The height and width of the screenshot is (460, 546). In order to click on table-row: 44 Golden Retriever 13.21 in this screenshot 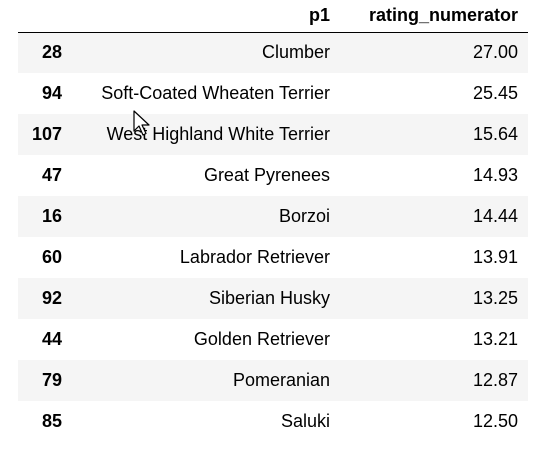, I will do `click(273, 339)`.